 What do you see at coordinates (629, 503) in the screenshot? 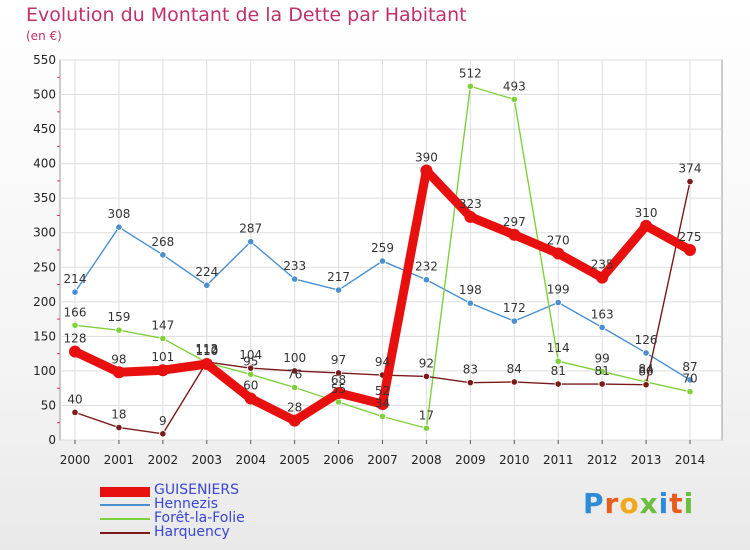
I see `logo-letter: o` at bounding box center [629, 503].